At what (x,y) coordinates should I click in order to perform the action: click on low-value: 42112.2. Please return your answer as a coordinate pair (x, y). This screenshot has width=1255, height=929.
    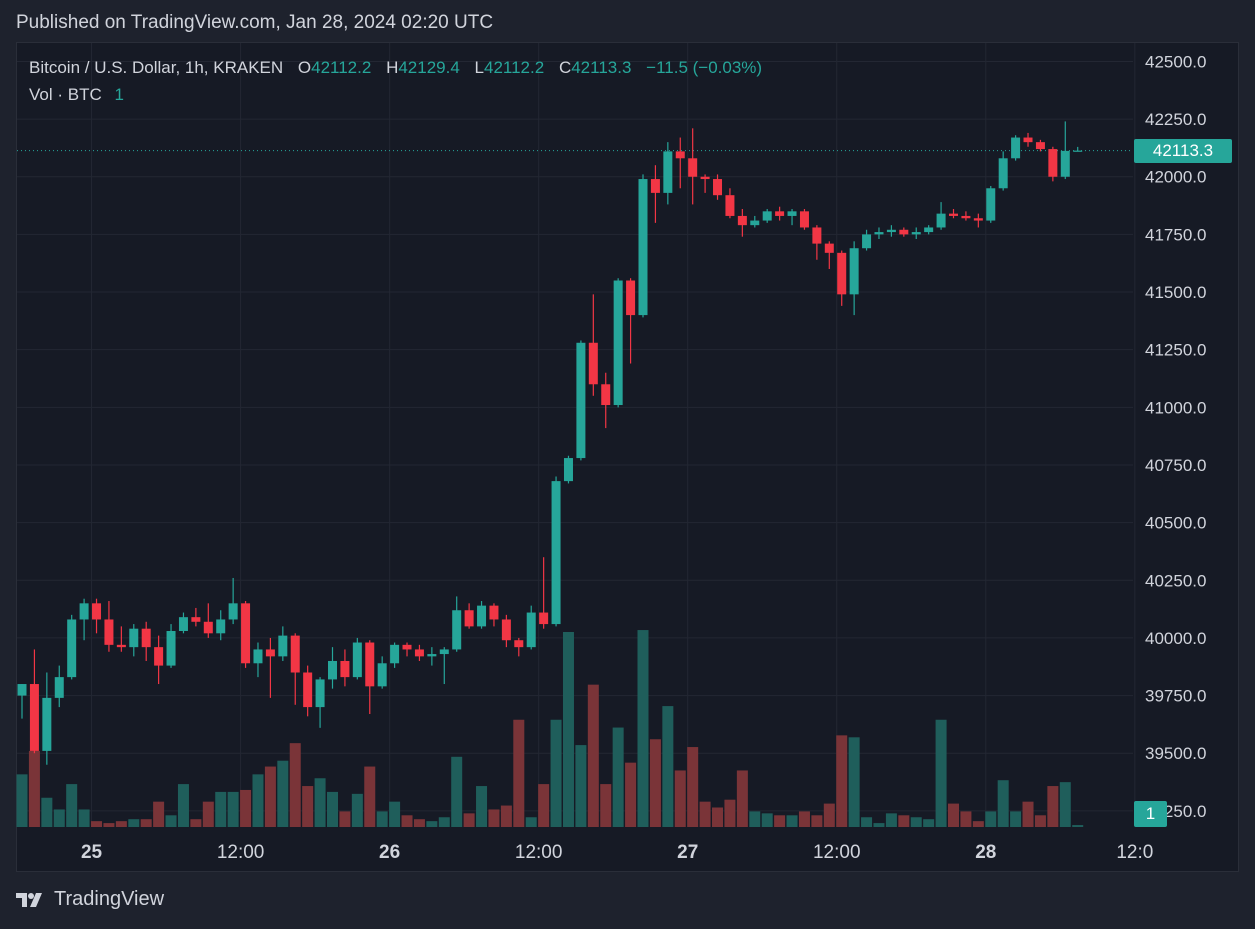
    Looking at the image, I should click on (514, 67).